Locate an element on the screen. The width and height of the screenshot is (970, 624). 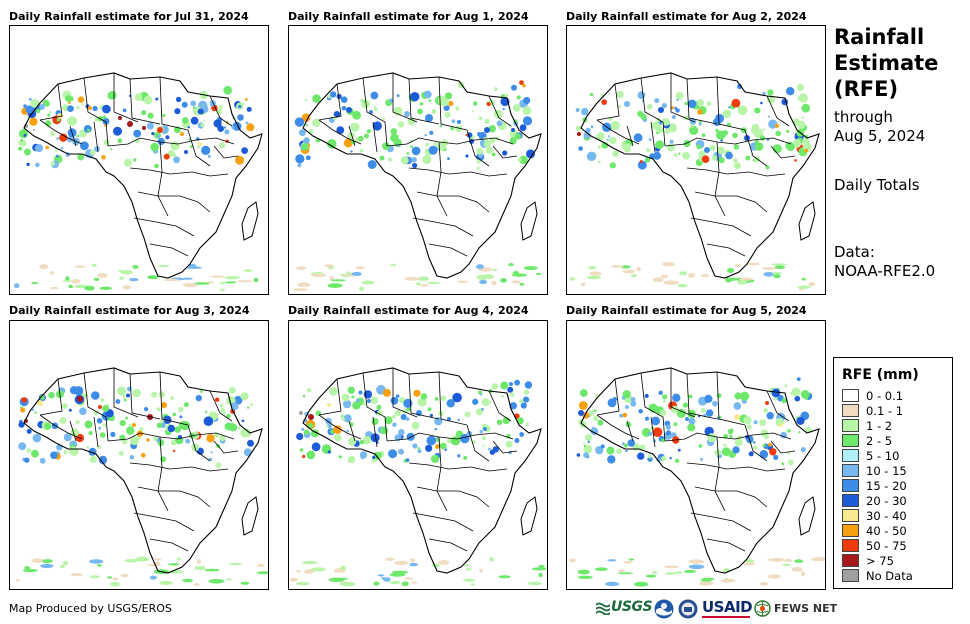
partner-logos: USGS USAID FEWS NET is located at coordinates (716, 609).